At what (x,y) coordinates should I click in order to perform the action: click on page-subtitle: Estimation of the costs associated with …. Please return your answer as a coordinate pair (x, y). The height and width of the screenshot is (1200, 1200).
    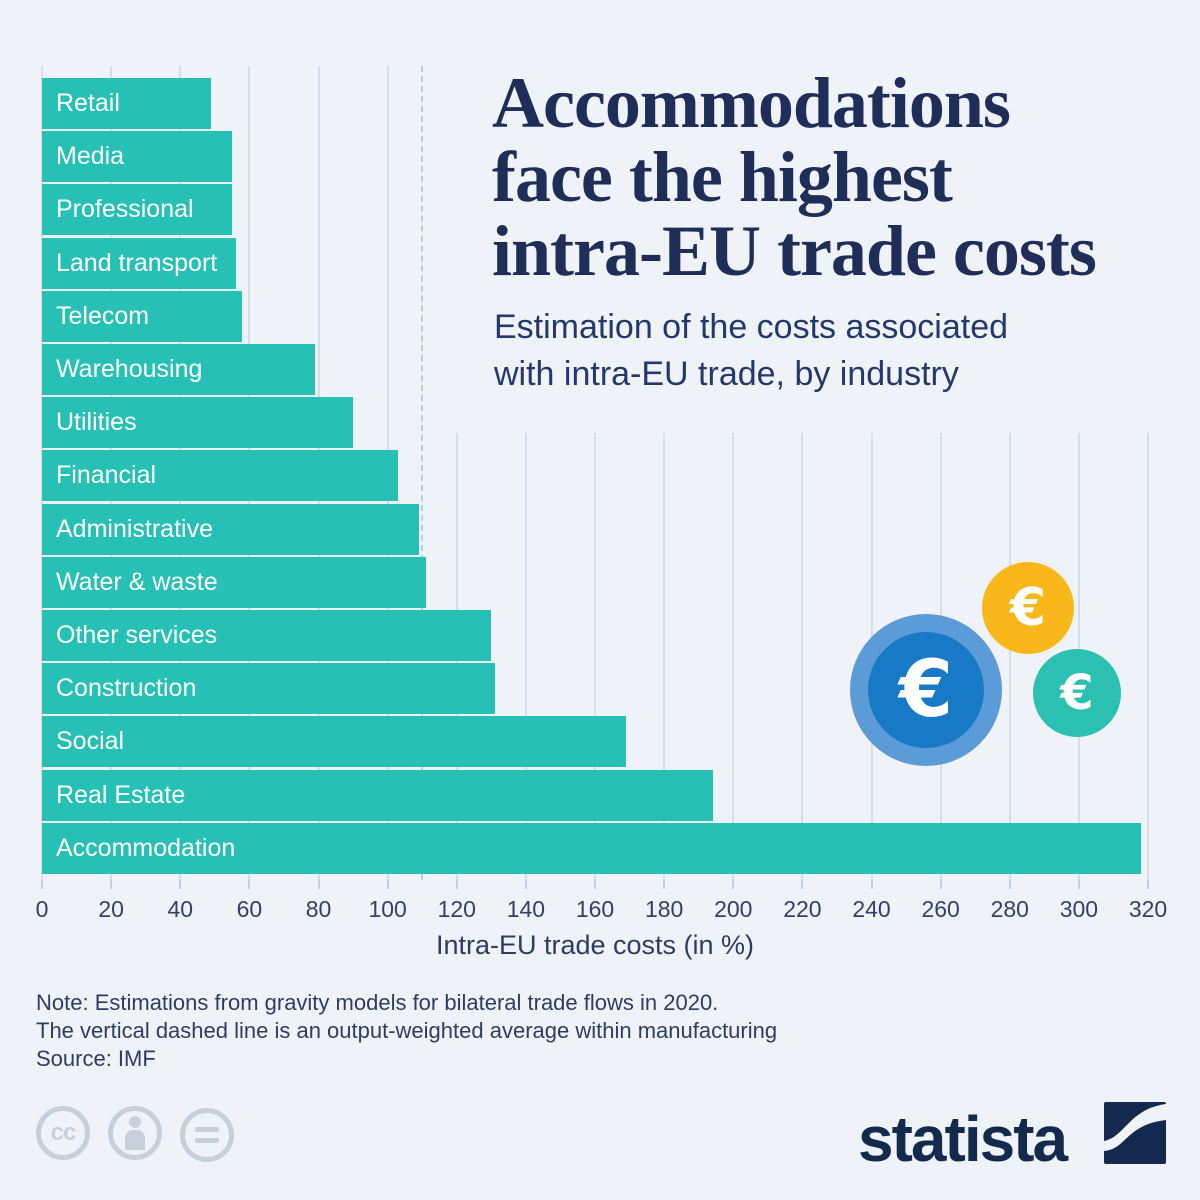
    Looking at the image, I should click on (814, 351).